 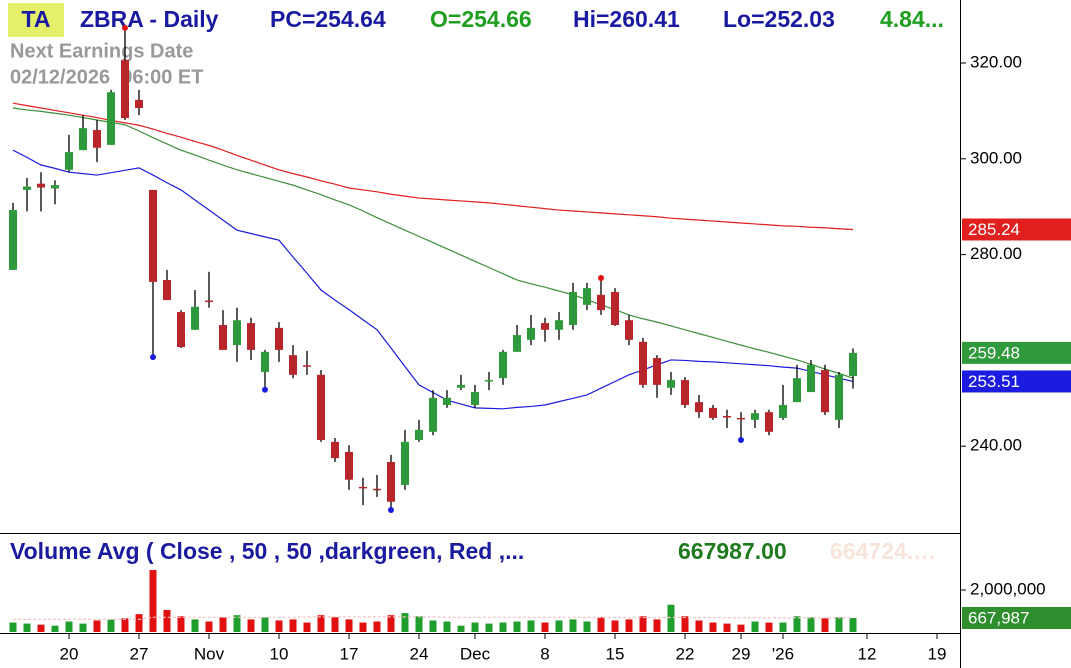 What do you see at coordinates (741, 653) in the screenshot?
I see `x-tick-label: 29` at bounding box center [741, 653].